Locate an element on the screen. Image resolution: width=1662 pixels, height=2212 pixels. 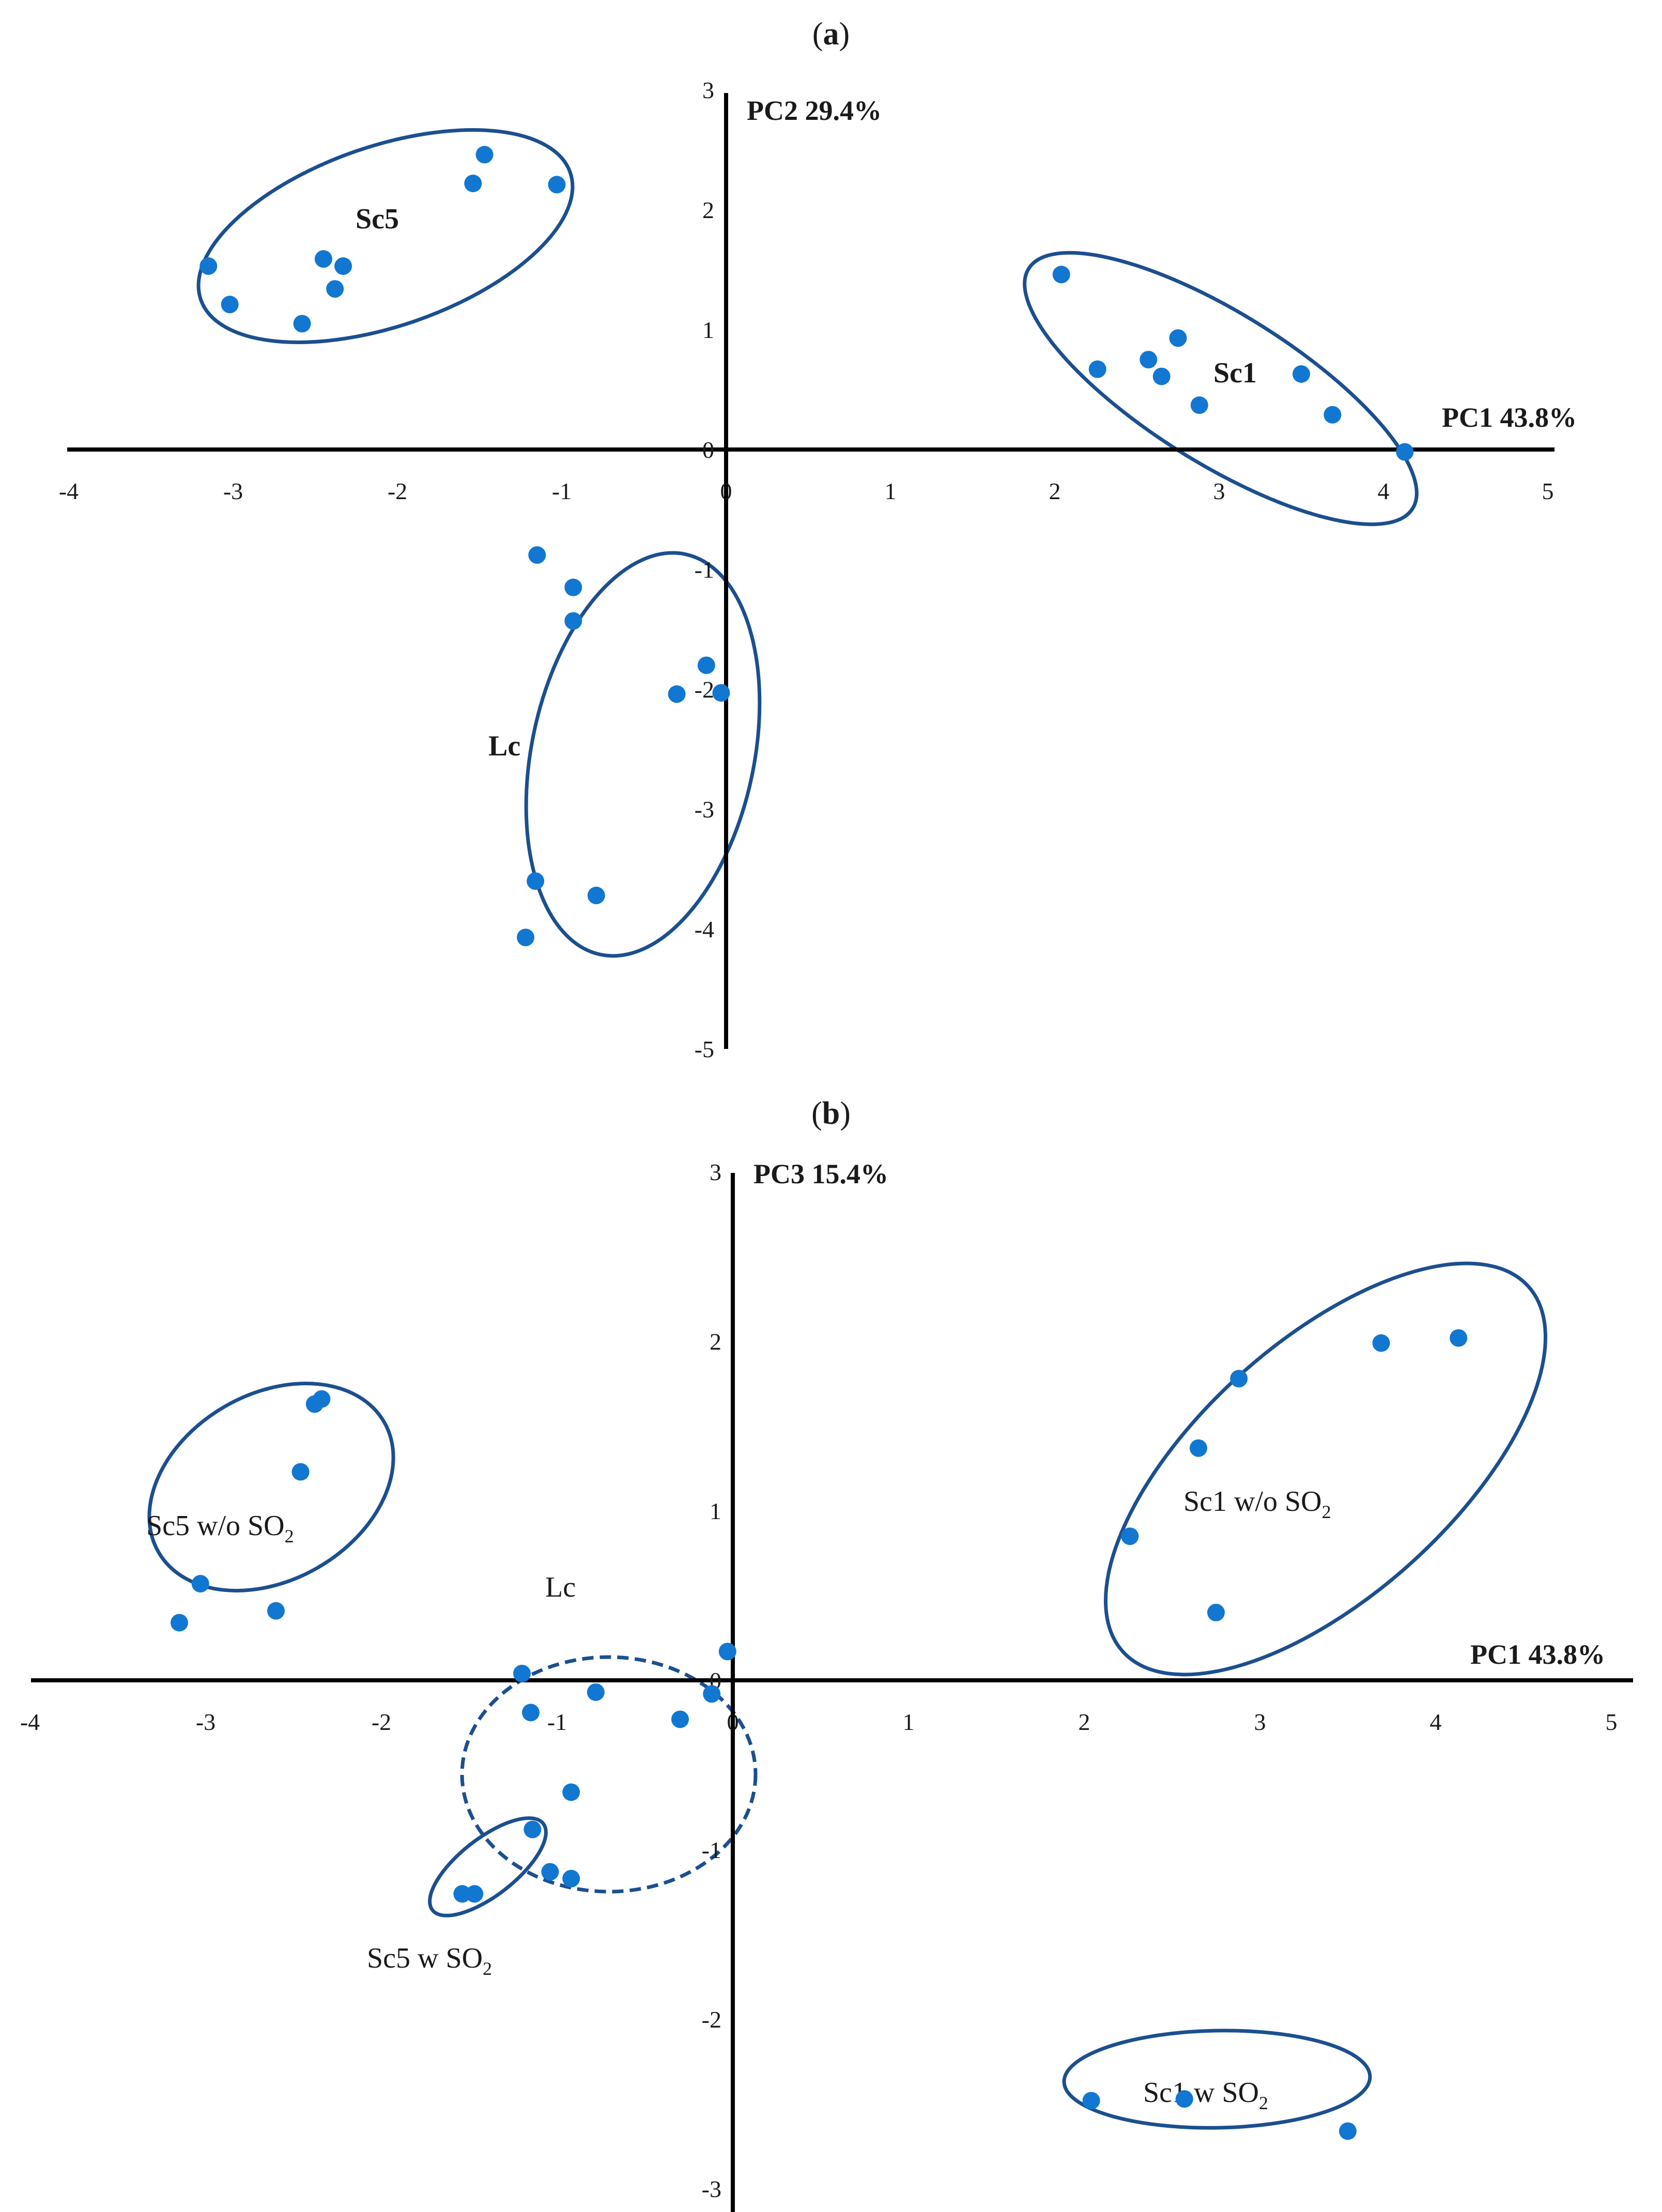
ellipse-sc5 is located at coordinates (385, 236).